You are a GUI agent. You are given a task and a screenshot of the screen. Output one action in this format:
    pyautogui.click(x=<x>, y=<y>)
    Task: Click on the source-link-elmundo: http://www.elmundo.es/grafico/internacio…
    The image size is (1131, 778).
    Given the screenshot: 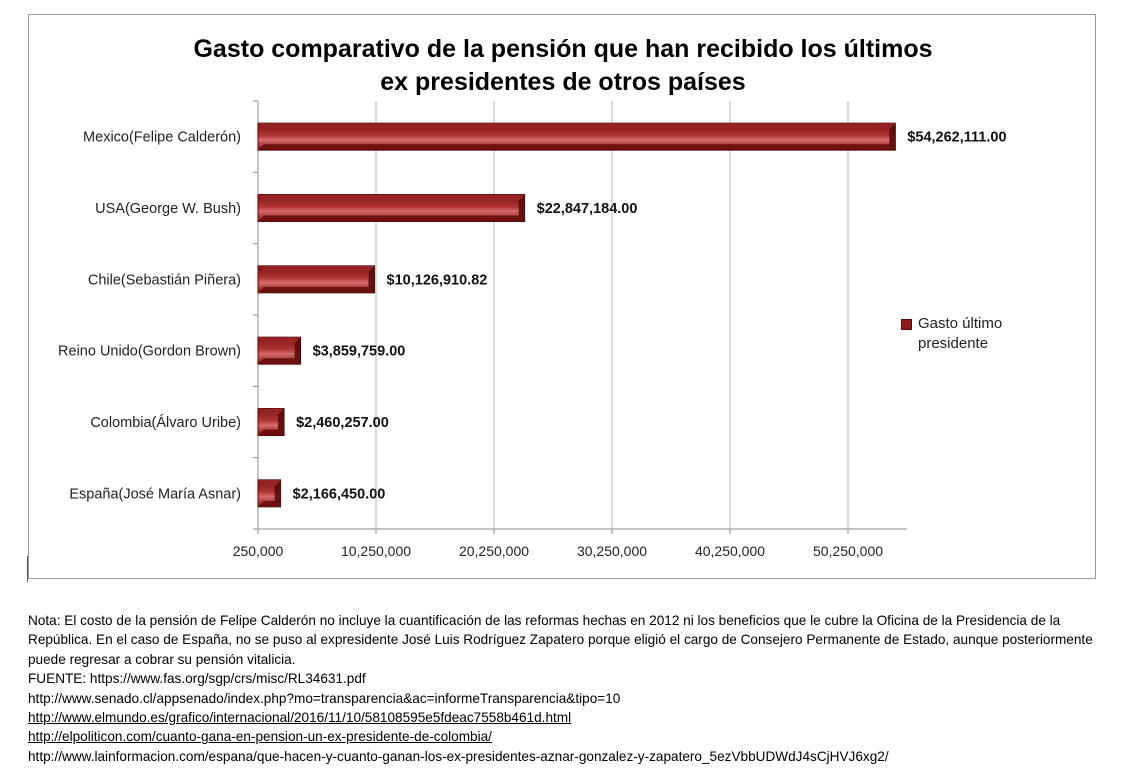 What is the action you would take?
    pyautogui.click(x=300, y=718)
    